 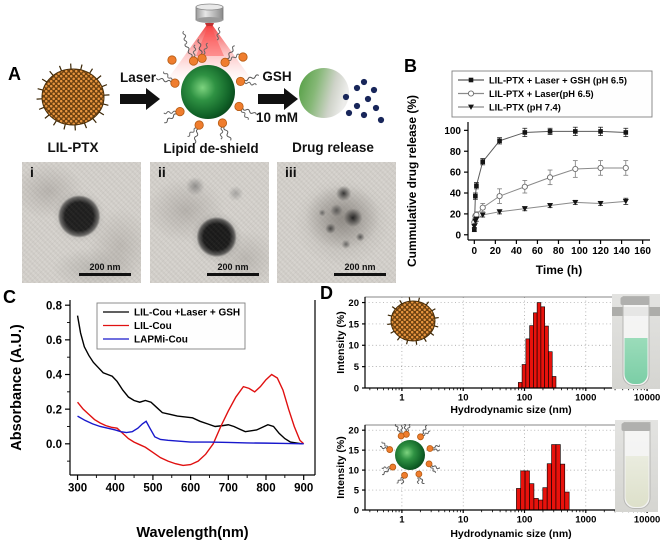 What do you see at coordinates (621, 251) in the screenshot?
I see `svg-text: 140` at bounding box center [621, 251].